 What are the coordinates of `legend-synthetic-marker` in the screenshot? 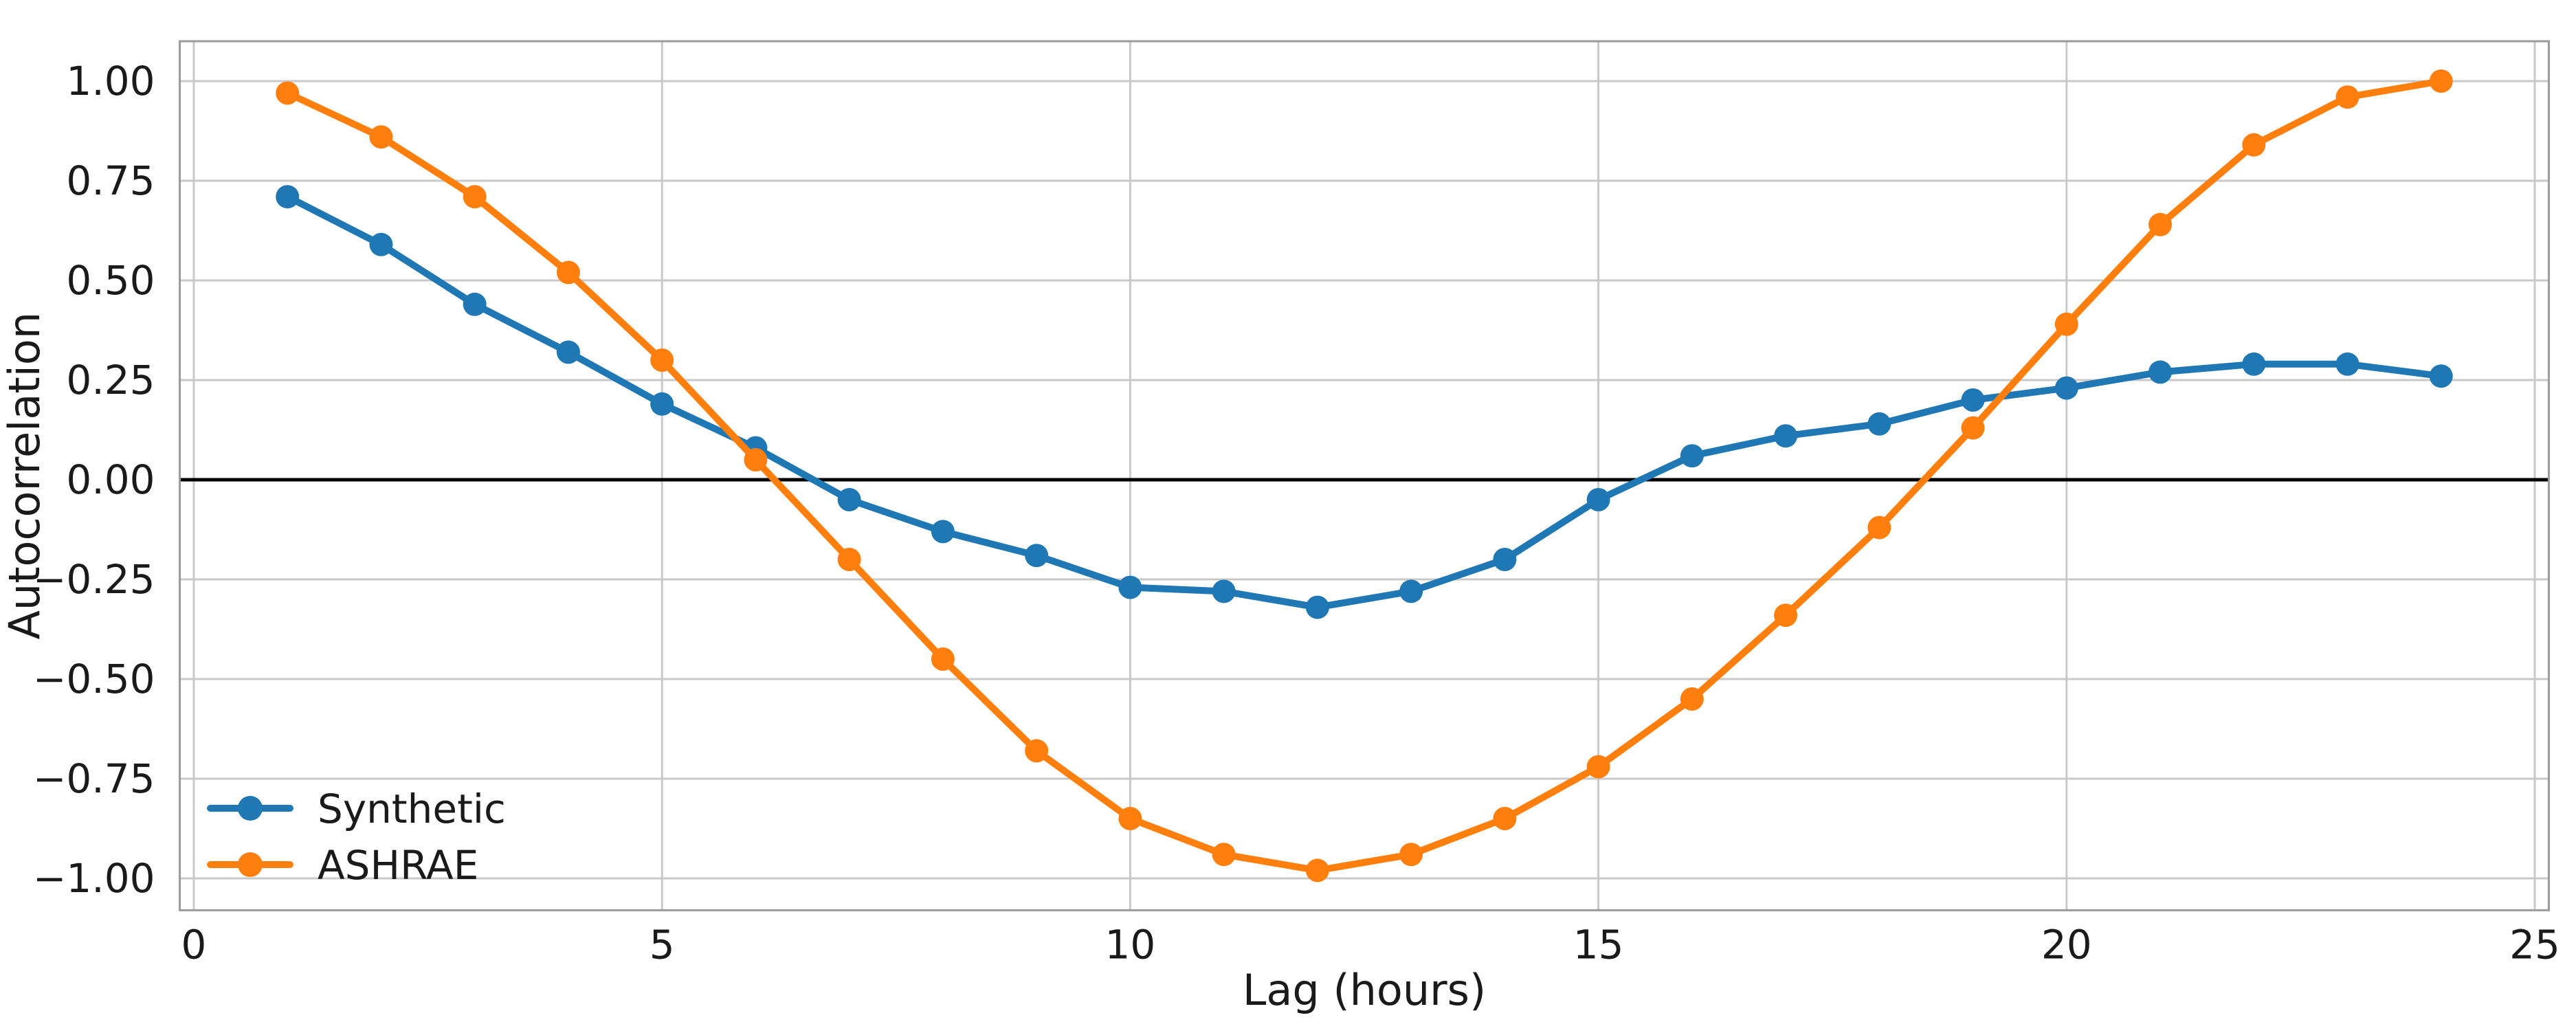 It's located at (250, 808).